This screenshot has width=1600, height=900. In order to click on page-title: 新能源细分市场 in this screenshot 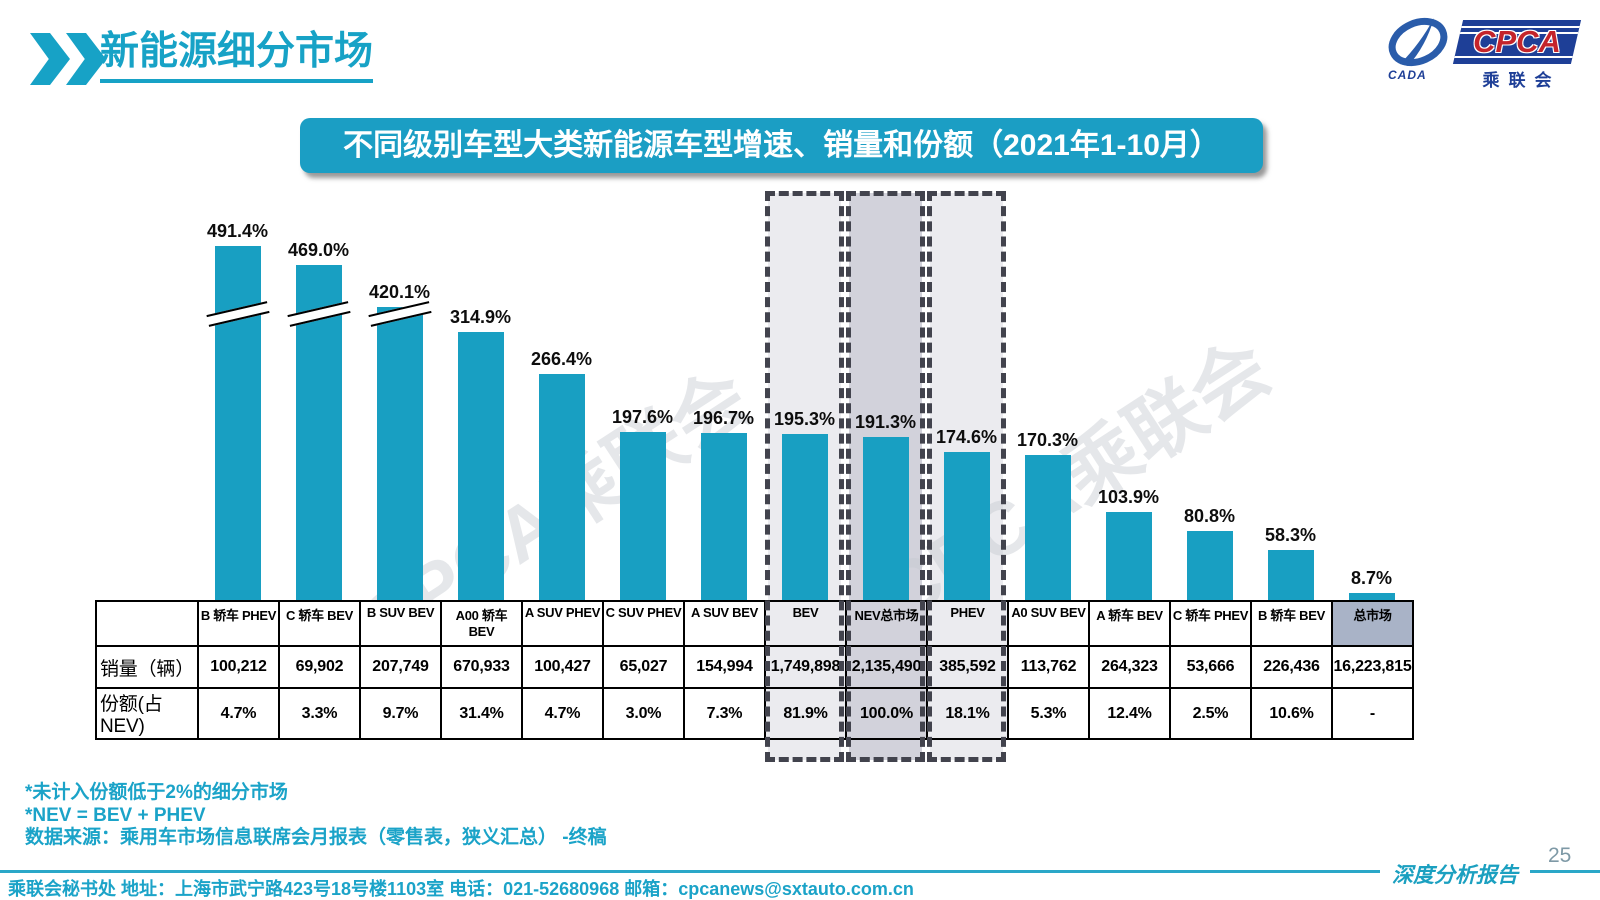, I will do `click(237, 56)`.